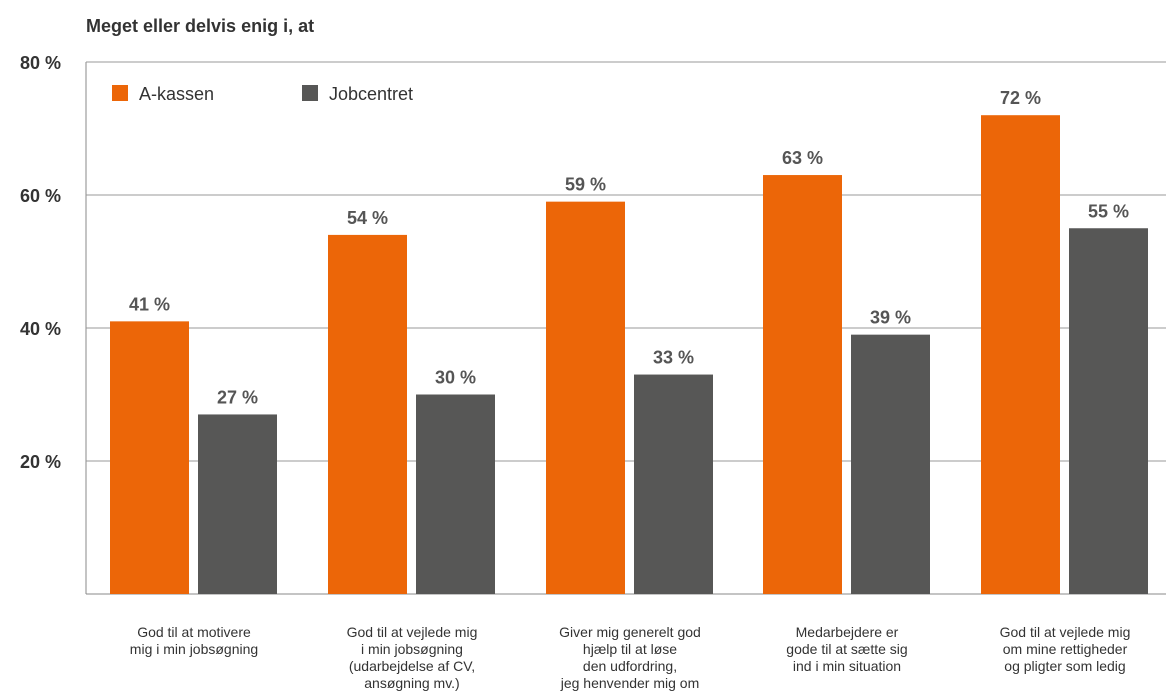 The height and width of the screenshot is (697, 1166). What do you see at coordinates (630, 632) in the screenshot?
I see `category-label-line: Giver mig generelt god` at bounding box center [630, 632].